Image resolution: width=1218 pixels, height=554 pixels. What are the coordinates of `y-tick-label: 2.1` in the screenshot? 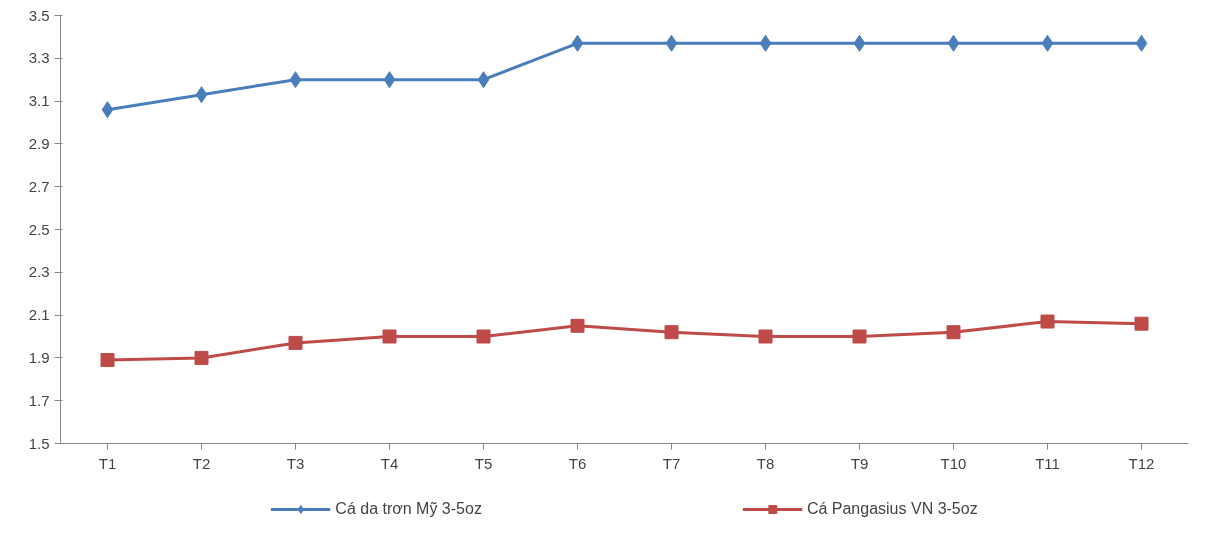 It's located at (39, 315).